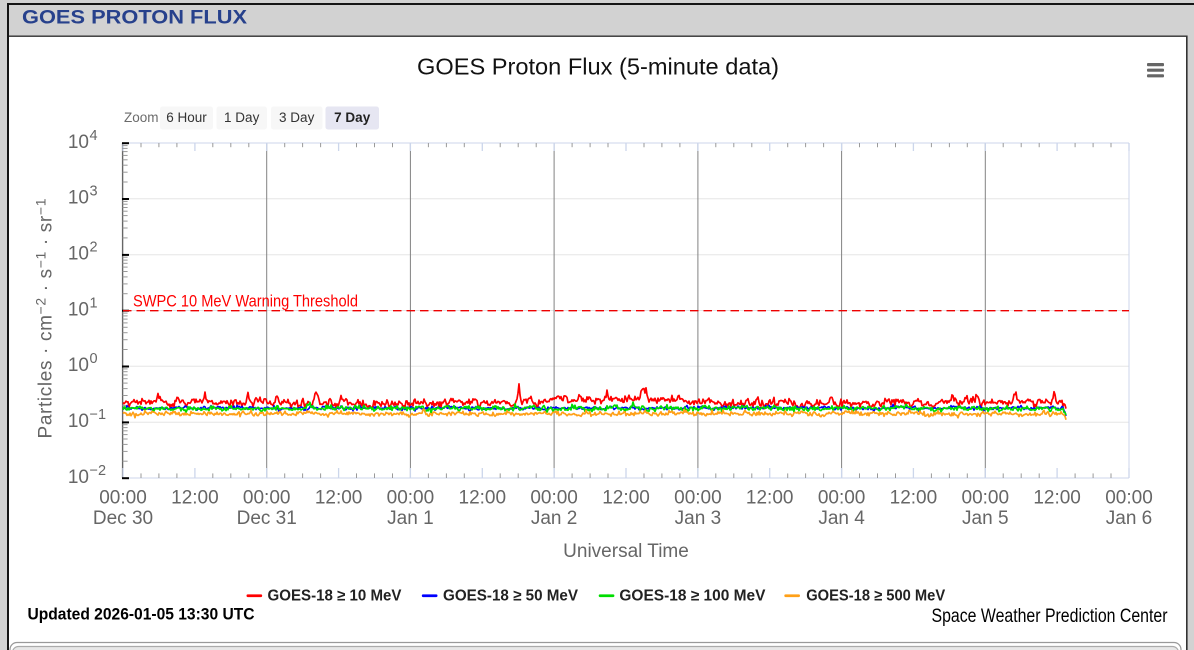 This screenshot has width=1194, height=650. Describe the element at coordinates (598, 66) in the screenshot. I see `svg-text:GOES Proton Flux (5-minute dat: GOES Proton Flux (5-minute data)` at that location.